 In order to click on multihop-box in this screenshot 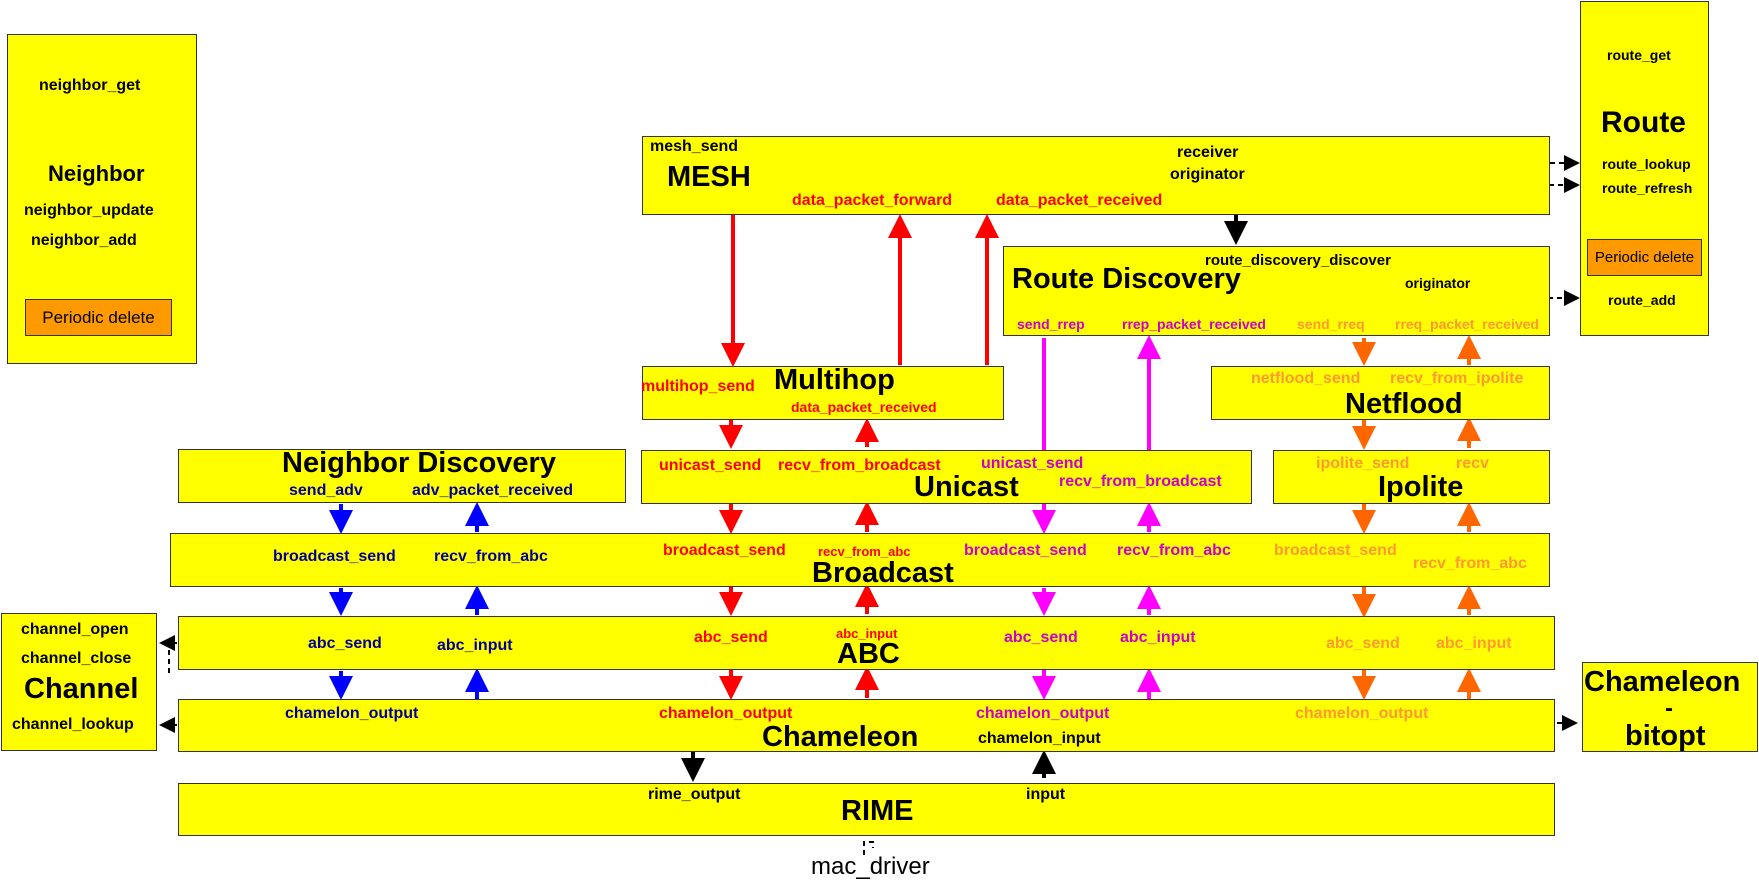, I will do `click(823, 393)`.